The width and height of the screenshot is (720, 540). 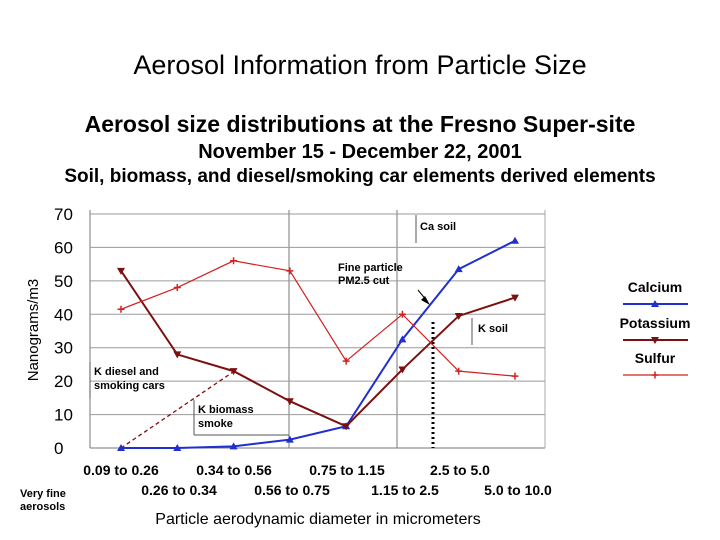 What do you see at coordinates (655, 358) in the screenshot?
I see `legend-label-sulfur: Sulfur` at bounding box center [655, 358].